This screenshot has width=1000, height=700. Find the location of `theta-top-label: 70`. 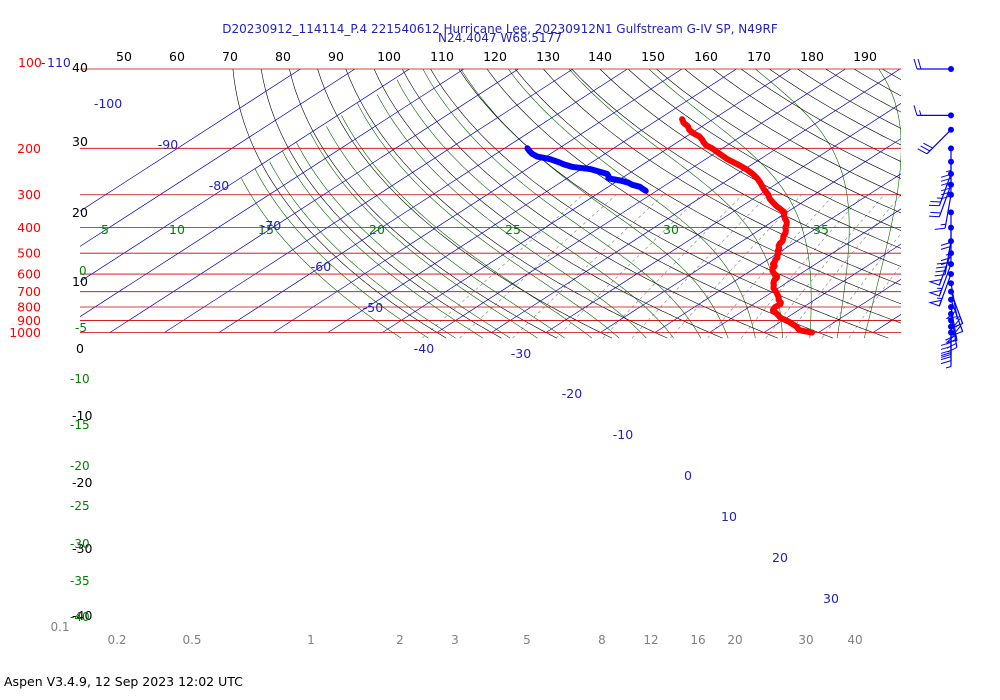

theta-top-label: 70 is located at coordinates (230, 56).